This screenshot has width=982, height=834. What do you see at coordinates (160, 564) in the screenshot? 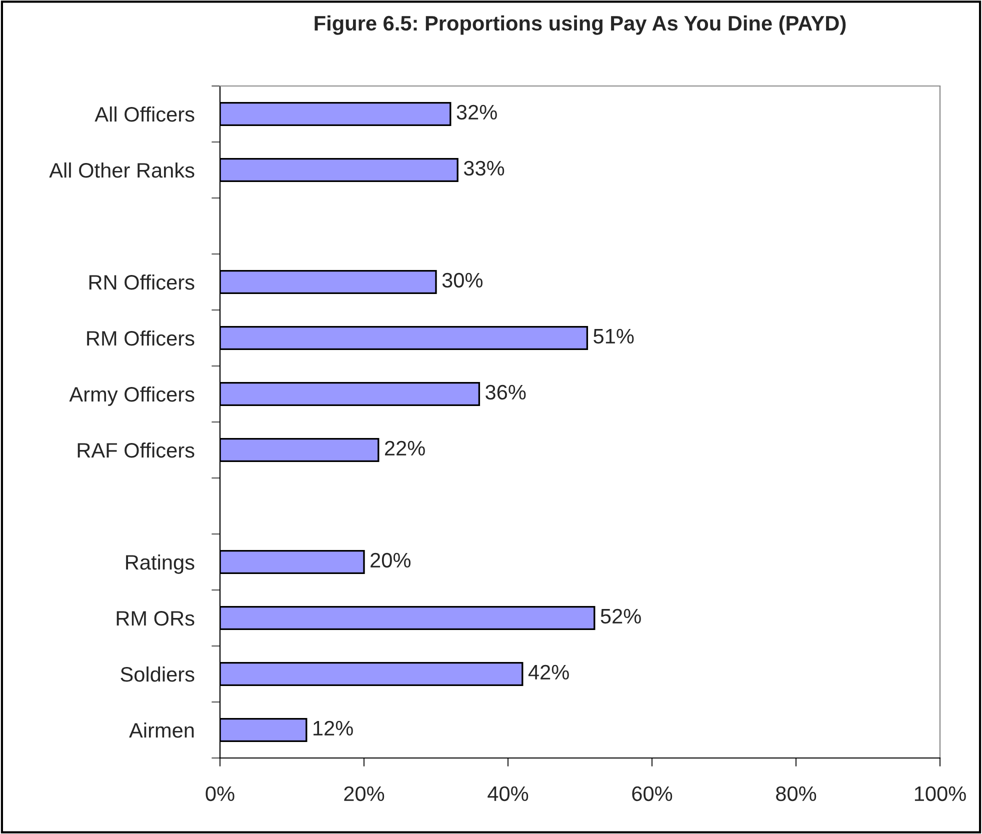
I see `y-tick-label: Ratings` at bounding box center [160, 564].